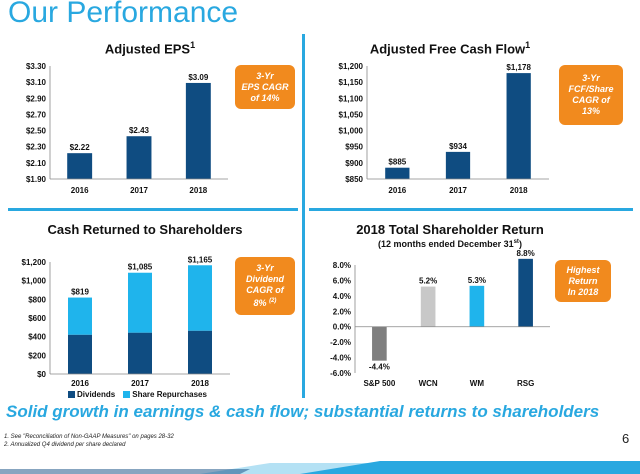 Image resolution: width=640 pixels, height=474 pixels. Describe the element at coordinates (165, 394) in the screenshot. I see `legend-item-share-repurchases: Share Repurchases` at that location.